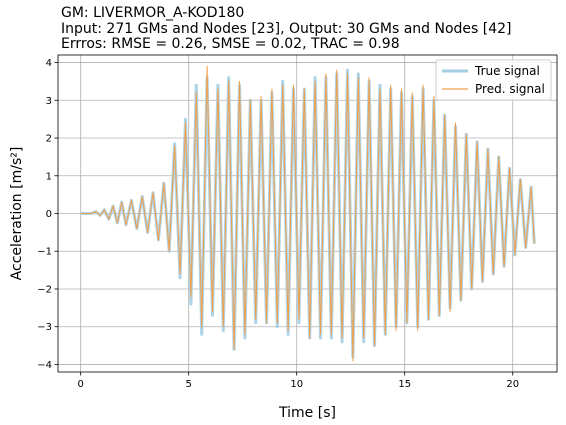 The height and width of the screenshot is (425, 566). I want to click on y-tick-label: −2, so click(44, 289).